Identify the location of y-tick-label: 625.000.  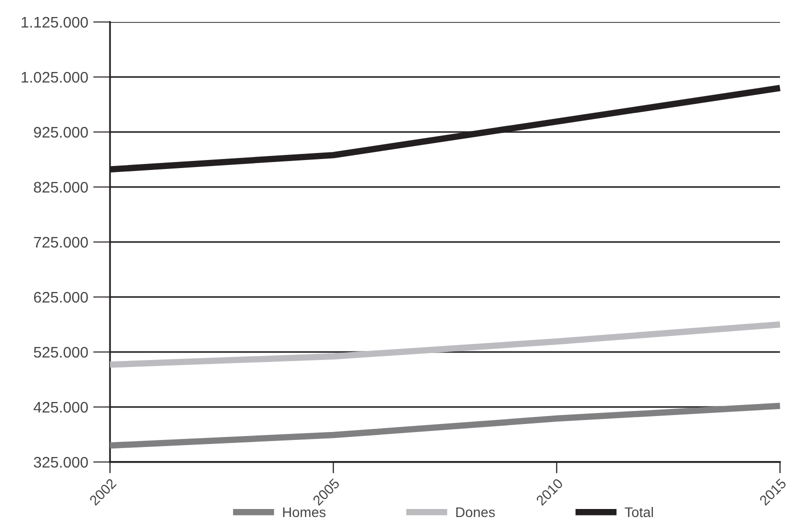
(61, 297).